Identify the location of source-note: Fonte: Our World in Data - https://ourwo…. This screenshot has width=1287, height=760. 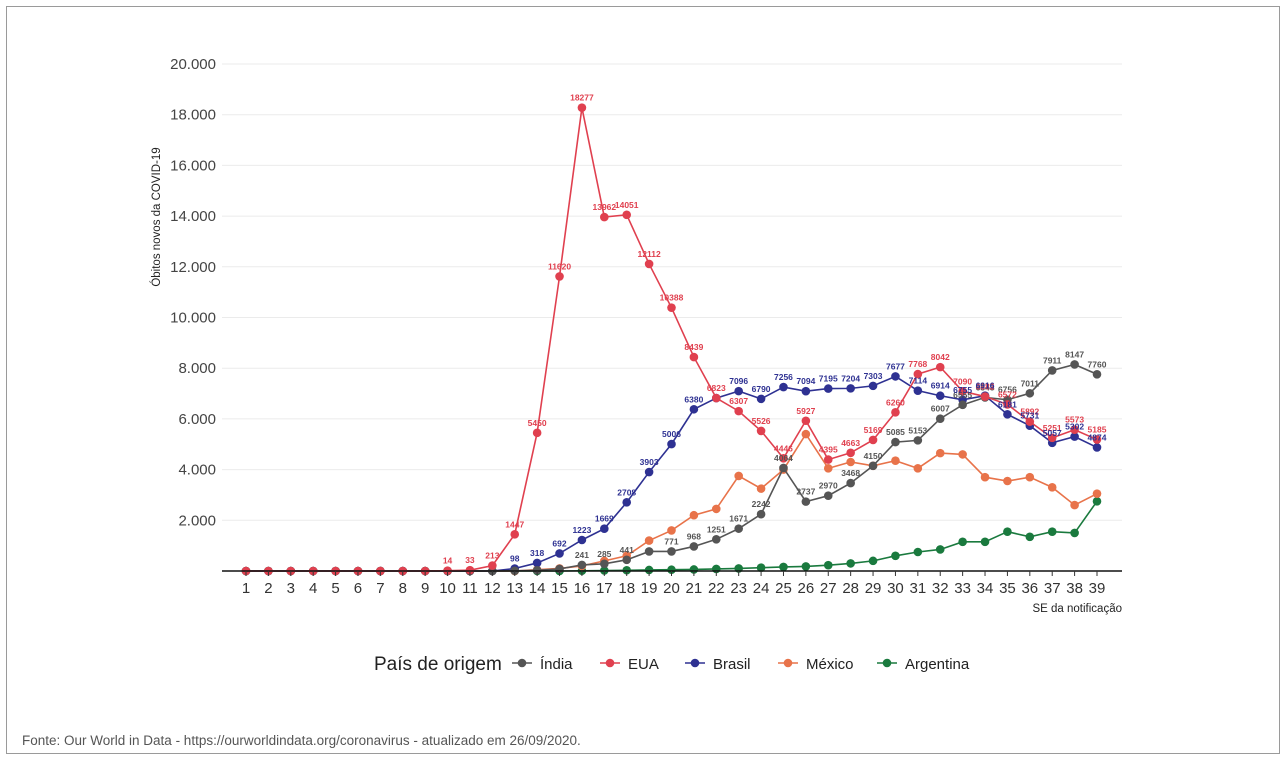
(301, 740).